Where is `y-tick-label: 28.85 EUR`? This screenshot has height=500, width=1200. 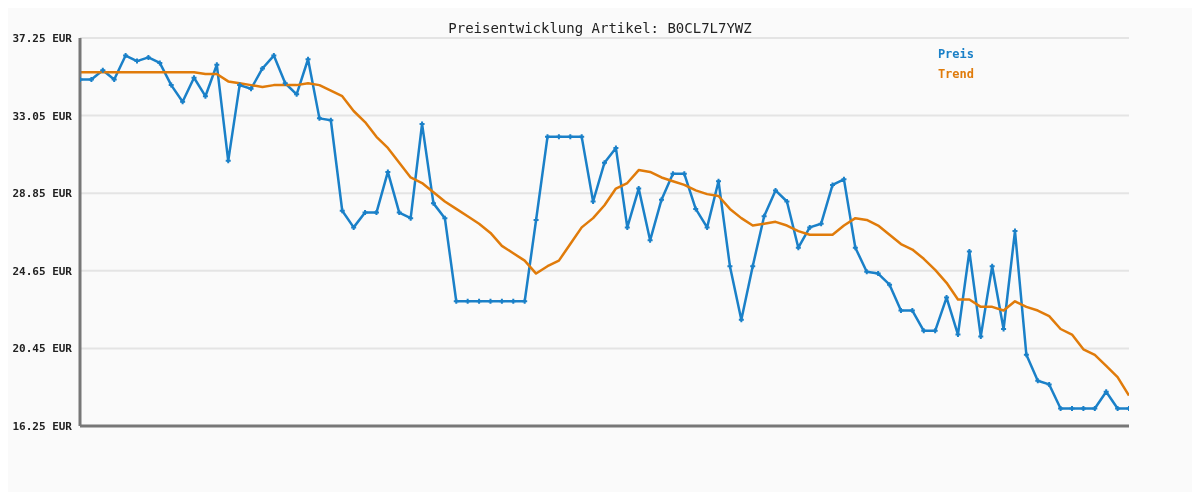
y-tick-label: 28.85 EUR is located at coordinates (42, 194).